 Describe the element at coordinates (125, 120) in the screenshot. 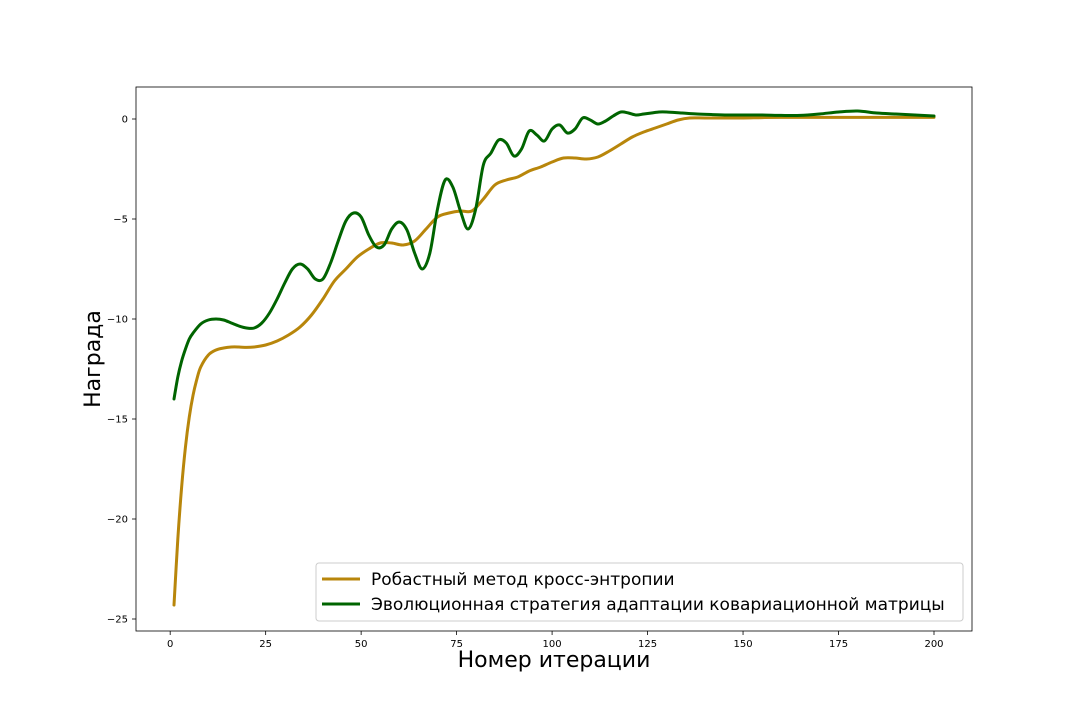

I see `y-tick-label: 0` at that location.